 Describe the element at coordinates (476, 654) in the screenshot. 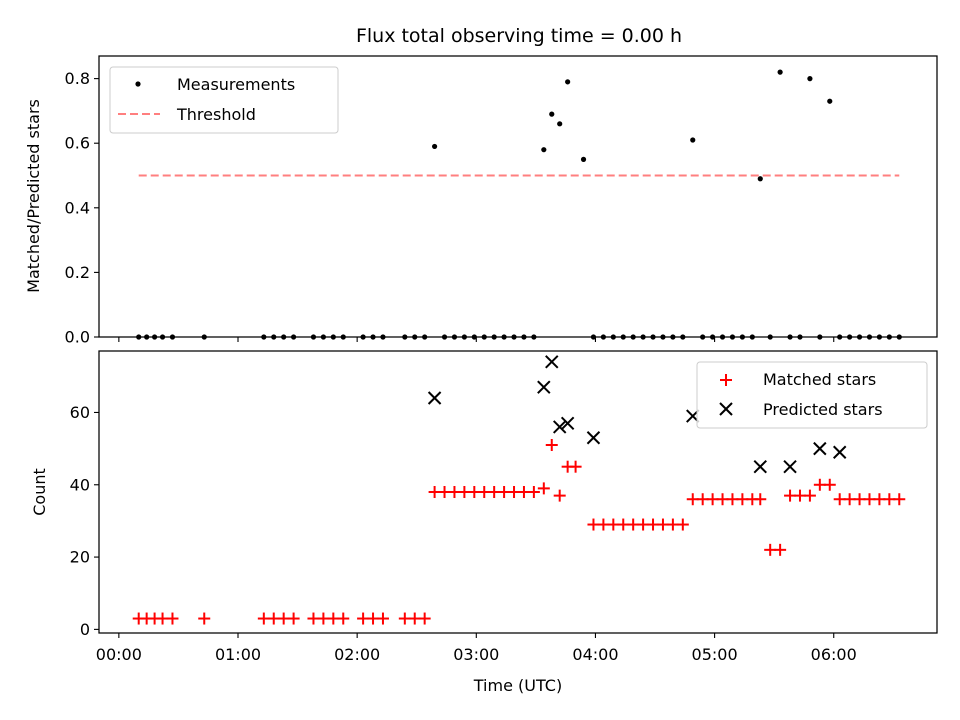

I see `bottom-x-tick-label: 03:00` at that location.